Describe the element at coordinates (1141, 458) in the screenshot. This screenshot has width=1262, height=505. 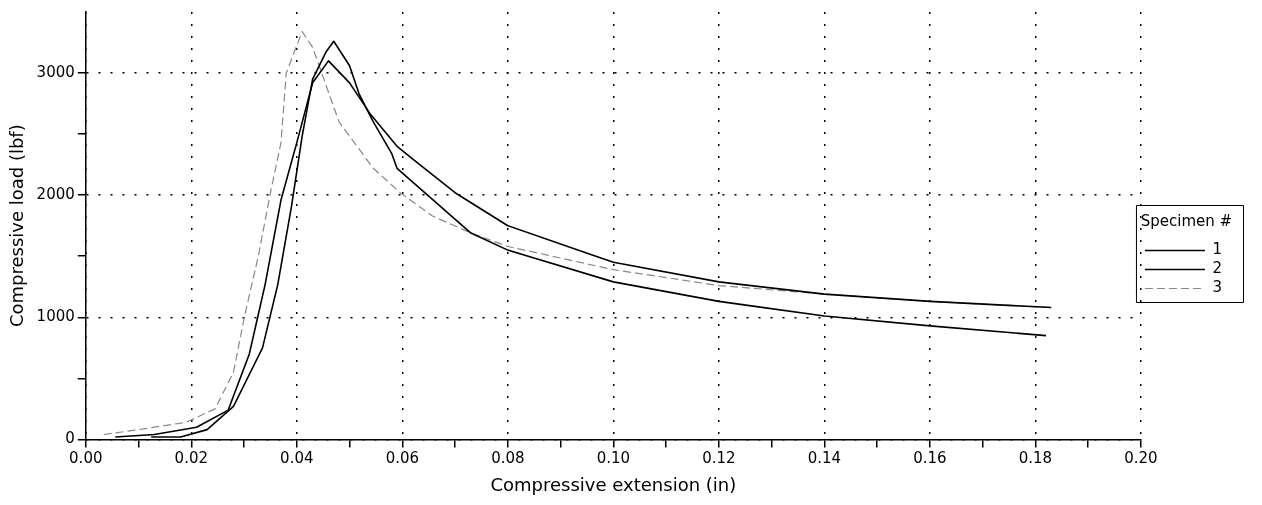
I see `x-tick-label: 0.20` at that location.